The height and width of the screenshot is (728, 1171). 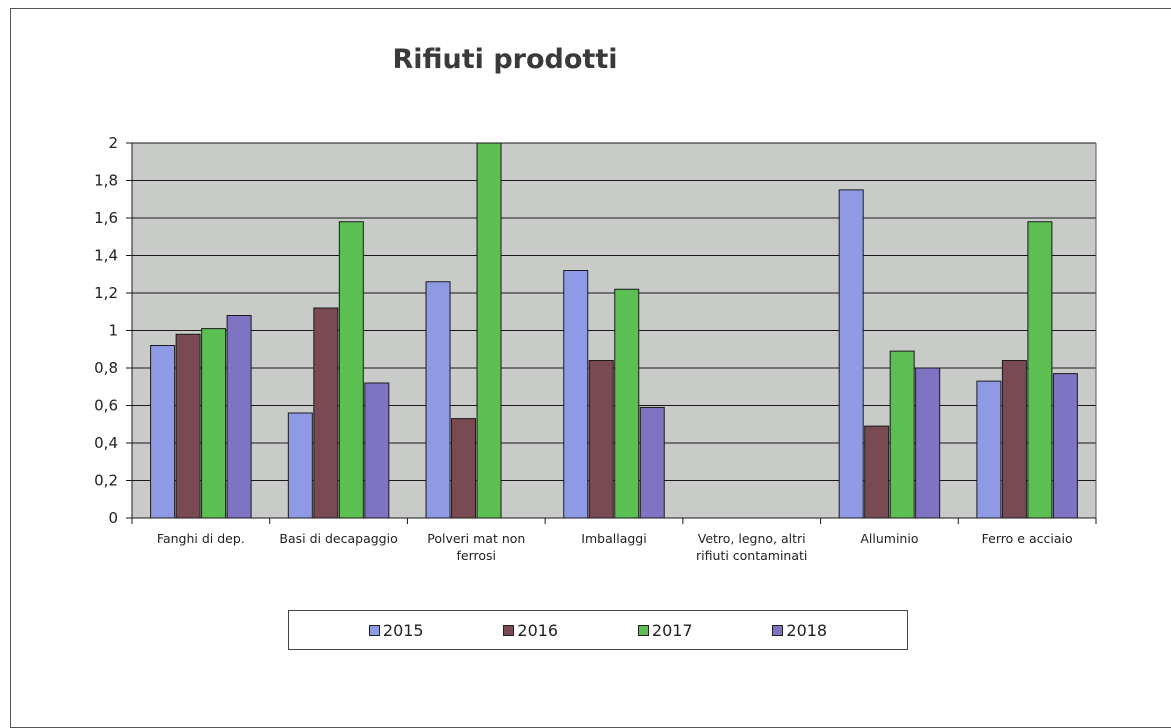 I want to click on category-label: Fanghi di dep., so click(x=201, y=538).